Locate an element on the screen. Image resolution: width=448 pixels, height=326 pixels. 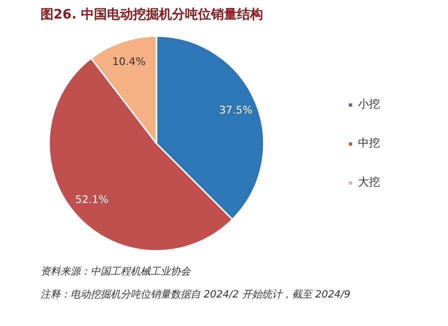
legend-label: 中挖 is located at coordinates (369, 143).